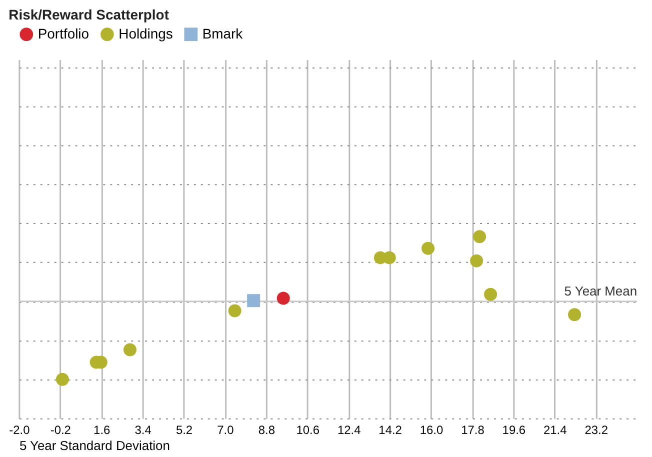 This screenshot has height=457, width=652. I want to click on x-tick-label: 1.6, so click(102, 429).